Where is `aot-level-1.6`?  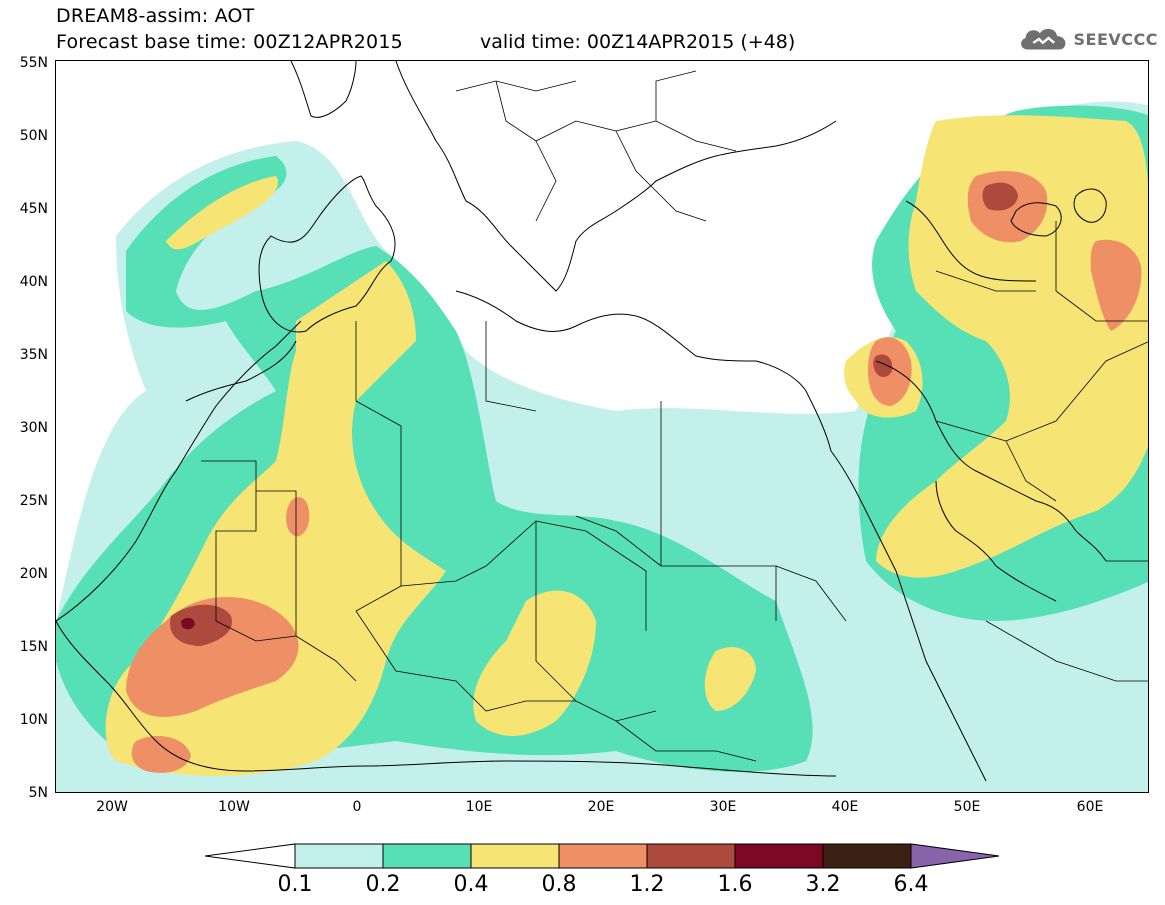
aot-level-1.6 is located at coordinates (188, 623).